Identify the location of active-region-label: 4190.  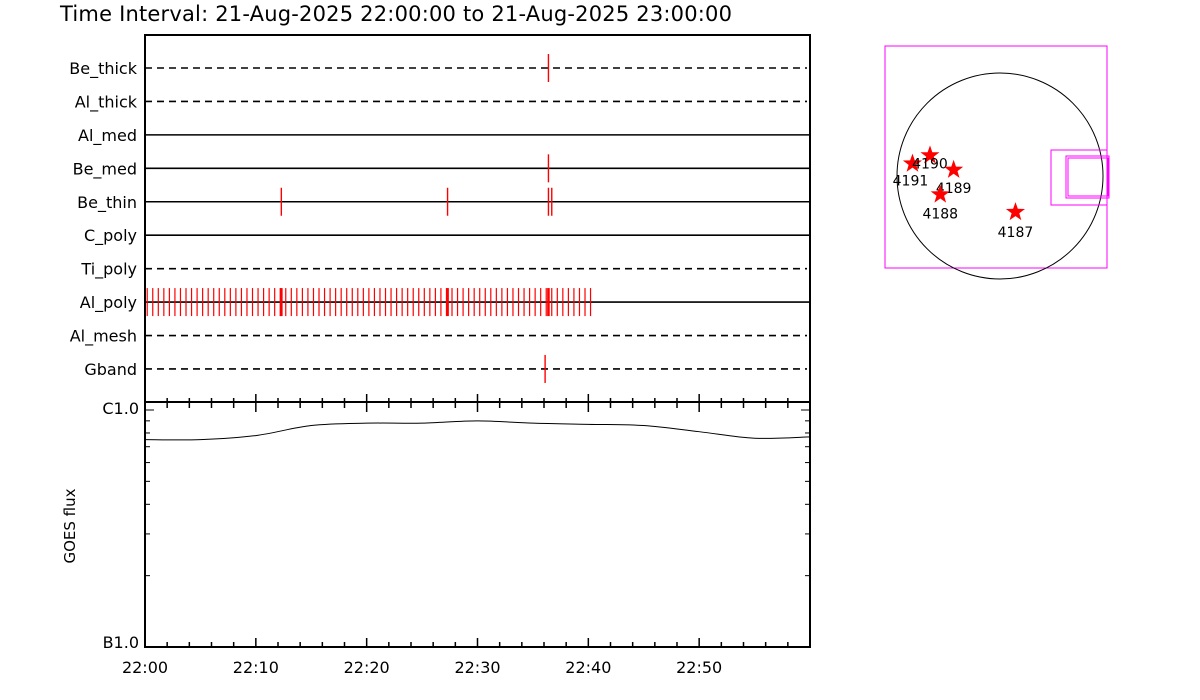
(930, 164).